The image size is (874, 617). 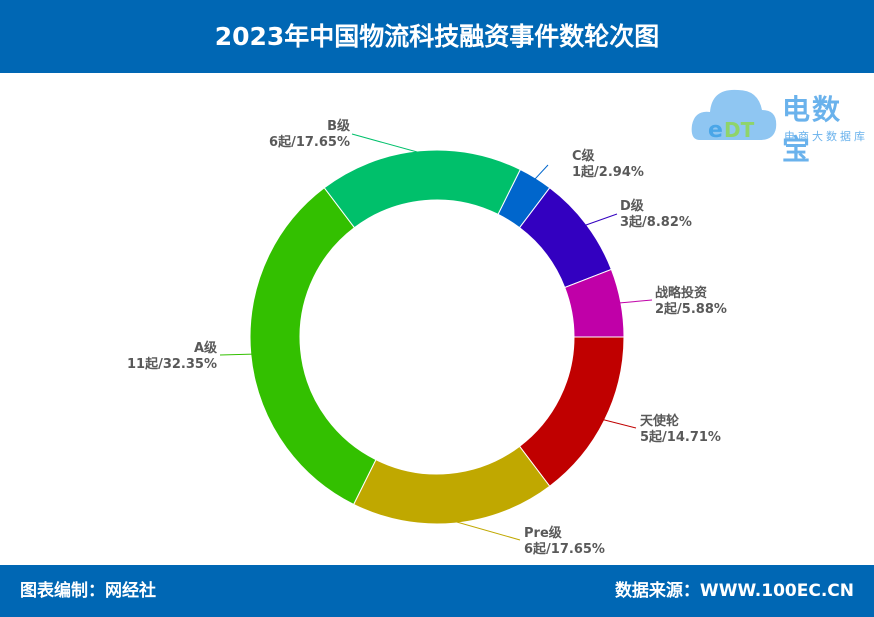 I want to click on slice-name-label: Pre级, so click(x=543, y=533).